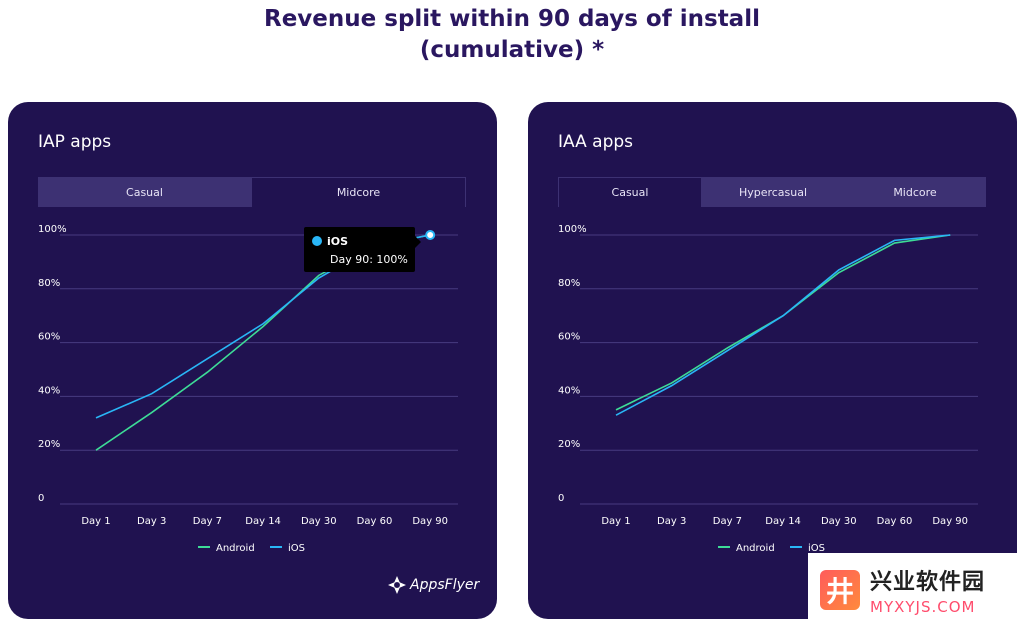 The image size is (1024, 627). What do you see at coordinates (928, 582) in the screenshot?
I see `watermark-site-name: 兴业软件园` at bounding box center [928, 582].